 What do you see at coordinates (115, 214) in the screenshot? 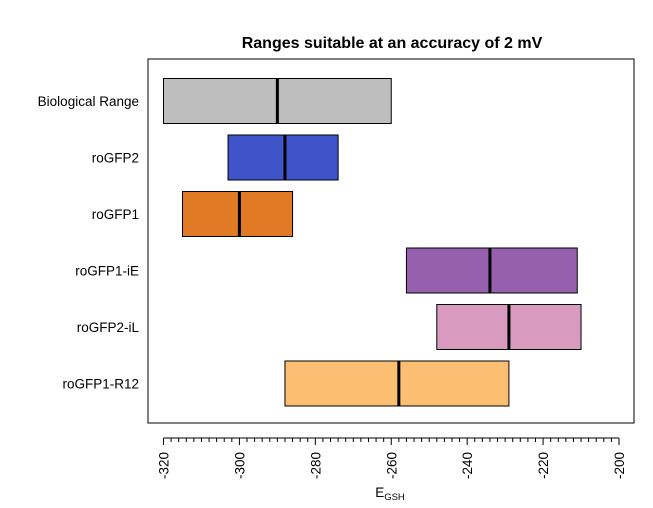
I see `category-label-rogfp1: roGFP1` at bounding box center [115, 214].